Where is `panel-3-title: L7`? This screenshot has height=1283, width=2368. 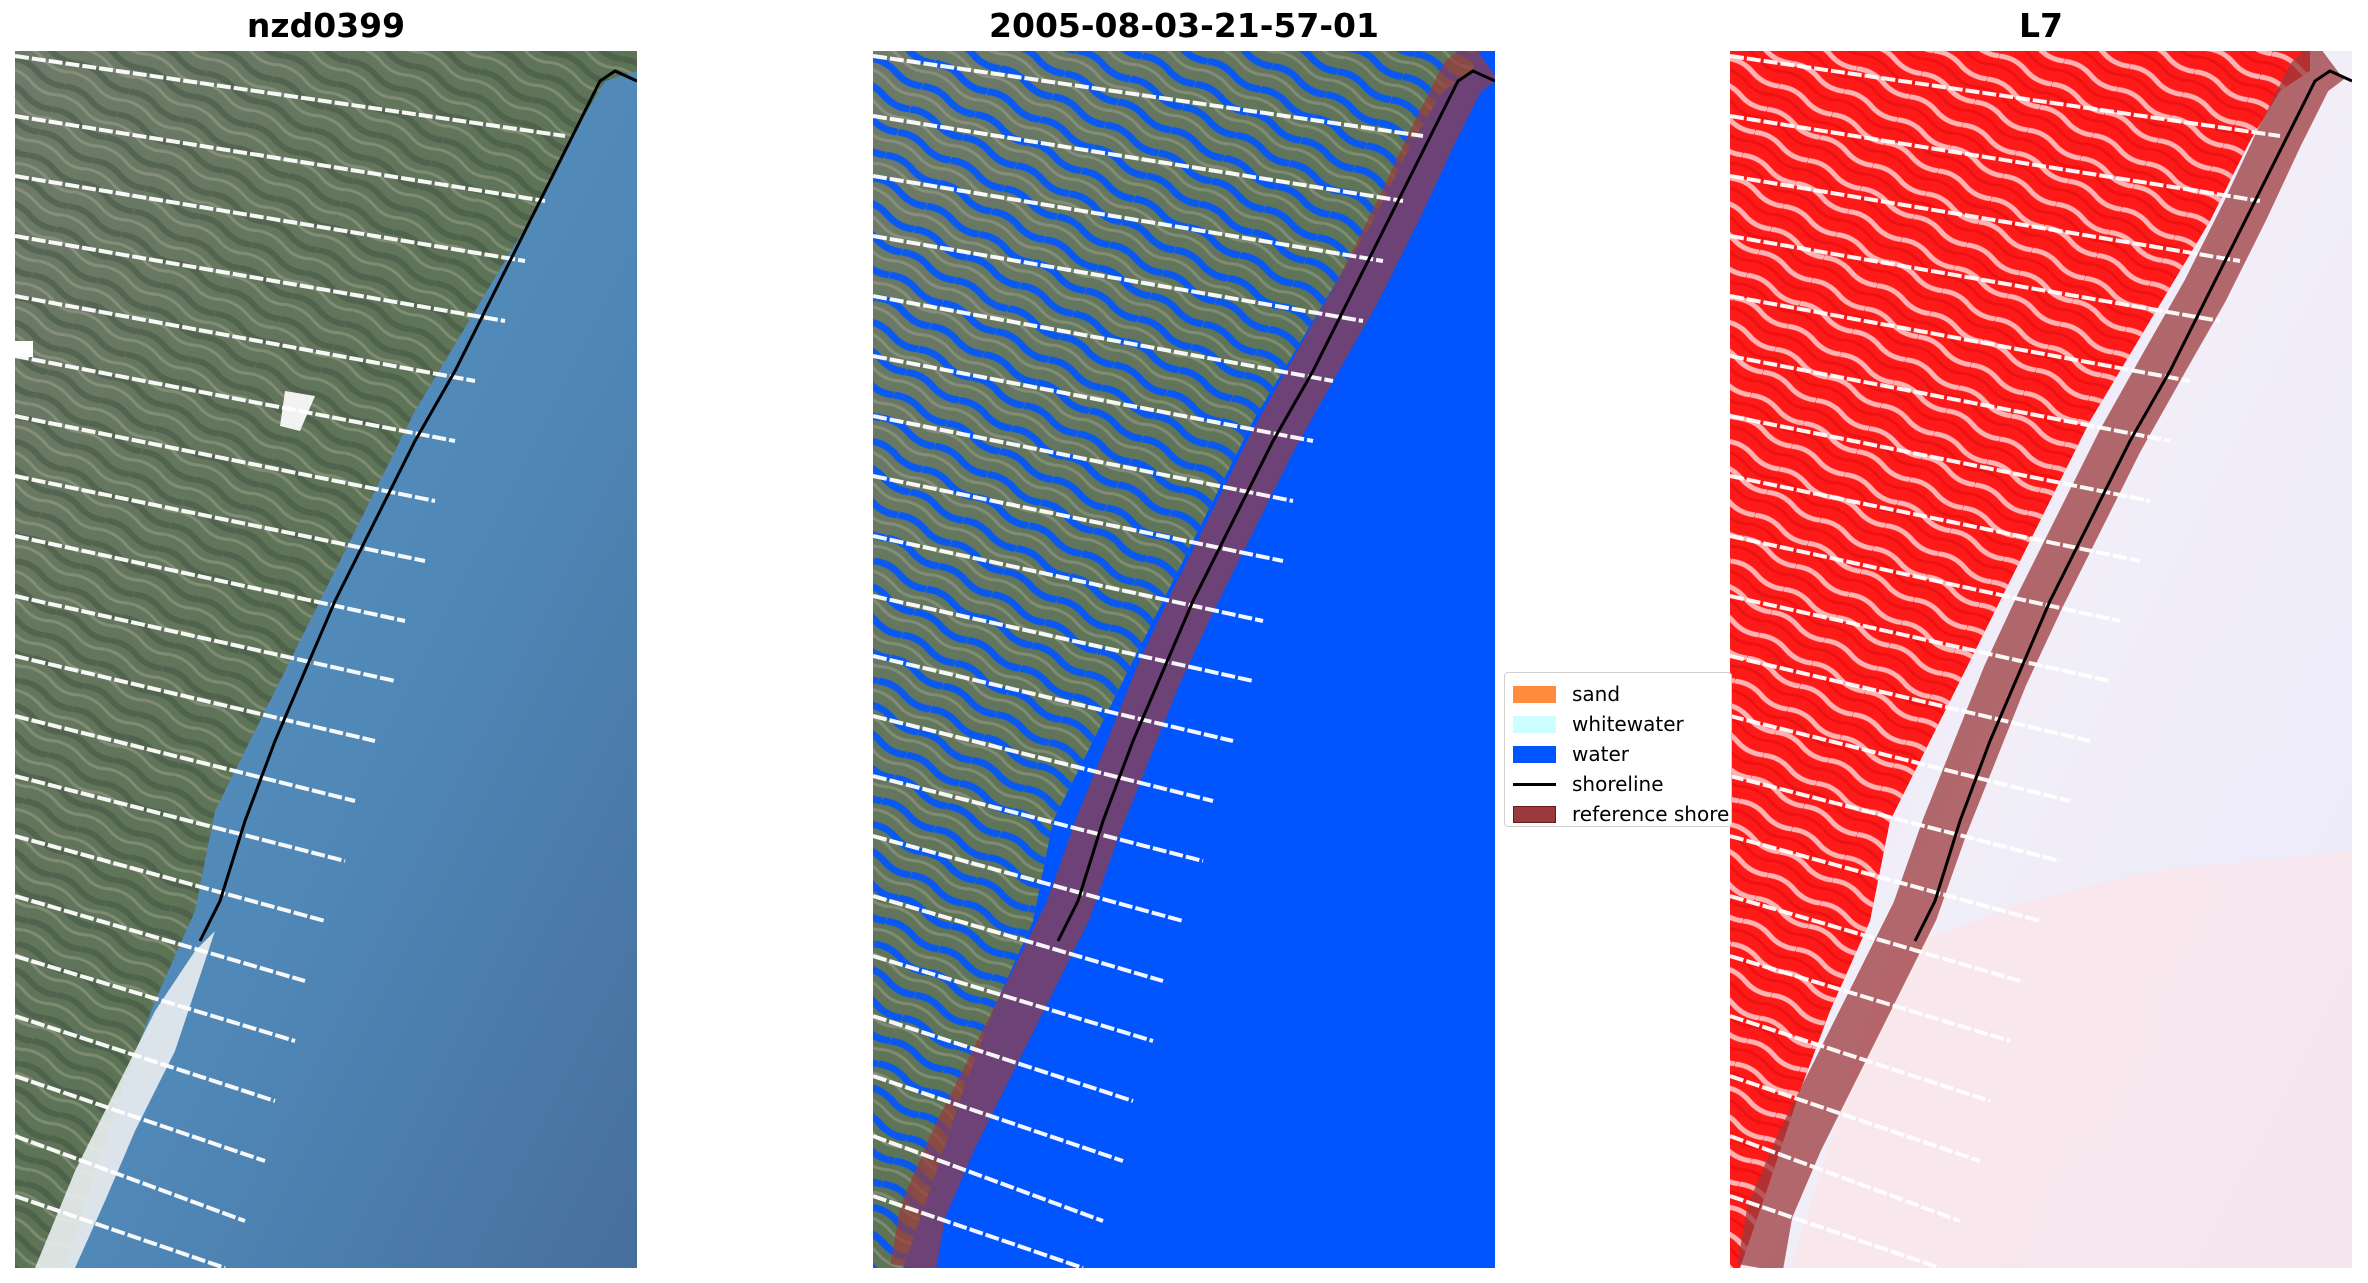
panel-3-title: L7 is located at coordinates (2041, 25).